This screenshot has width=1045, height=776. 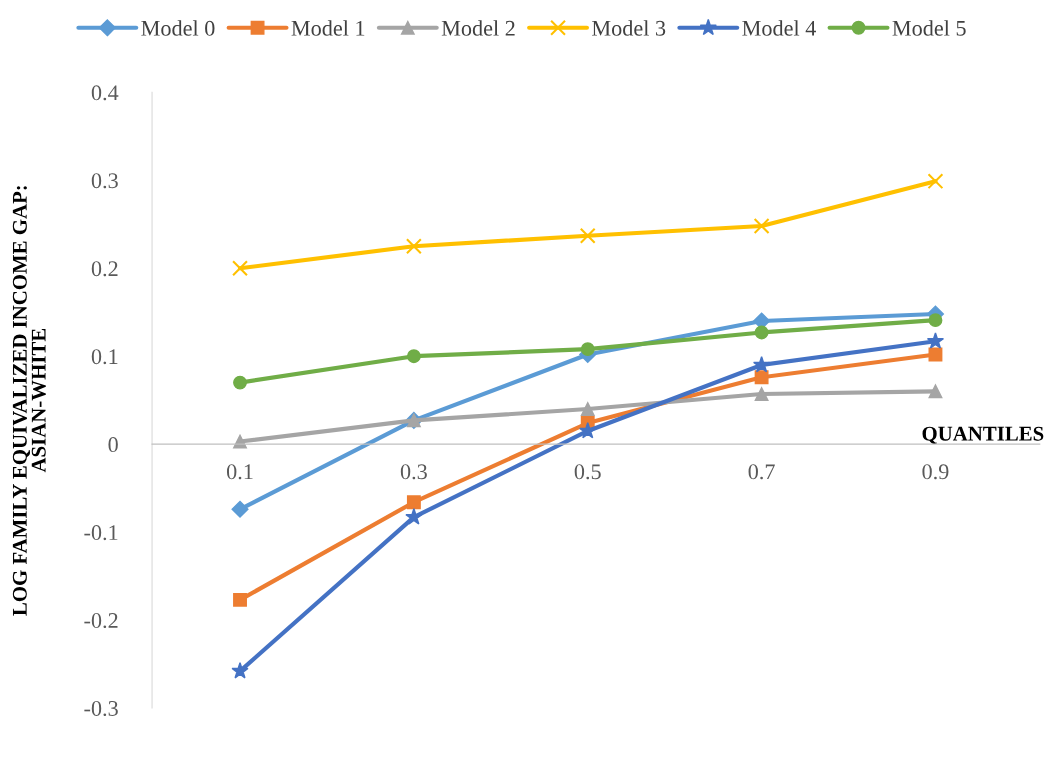 What do you see at coordinates (101, 533) in the screenshot?
I see `y-tick-label: -0.1` at bounding box center [101, 533].